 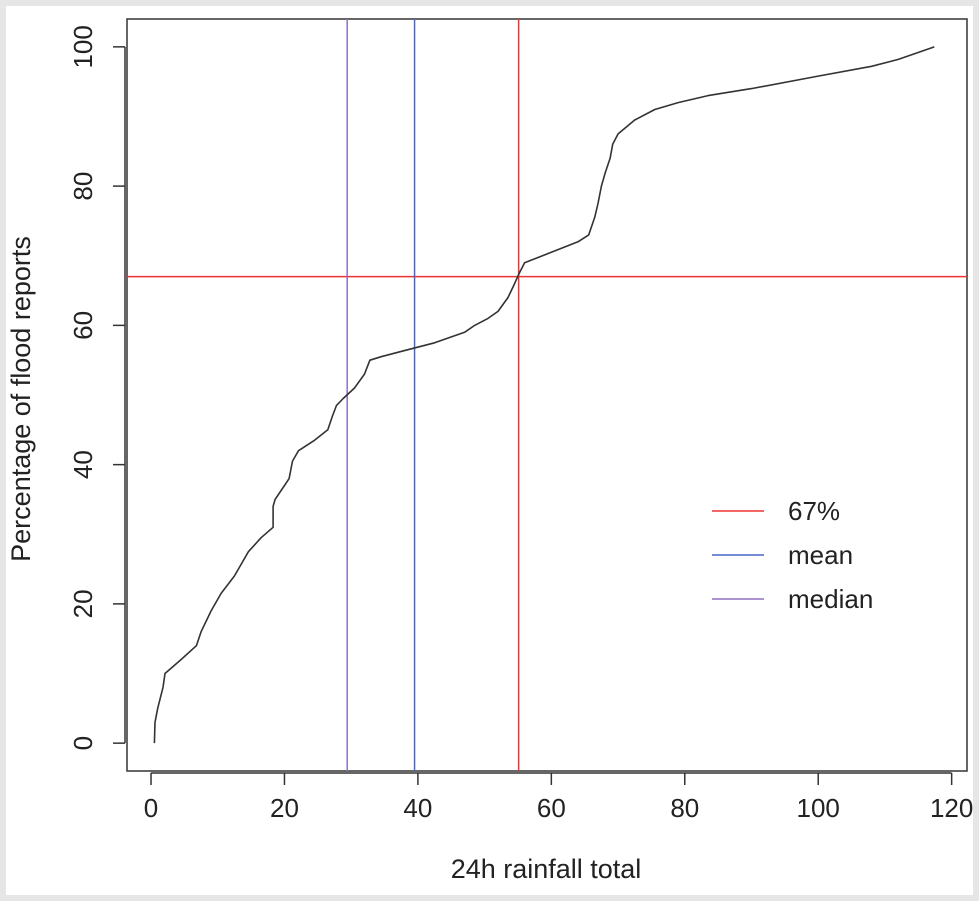 I want to click on y-axis-title: Percentage of flood reports, so click(x=21, y=399).